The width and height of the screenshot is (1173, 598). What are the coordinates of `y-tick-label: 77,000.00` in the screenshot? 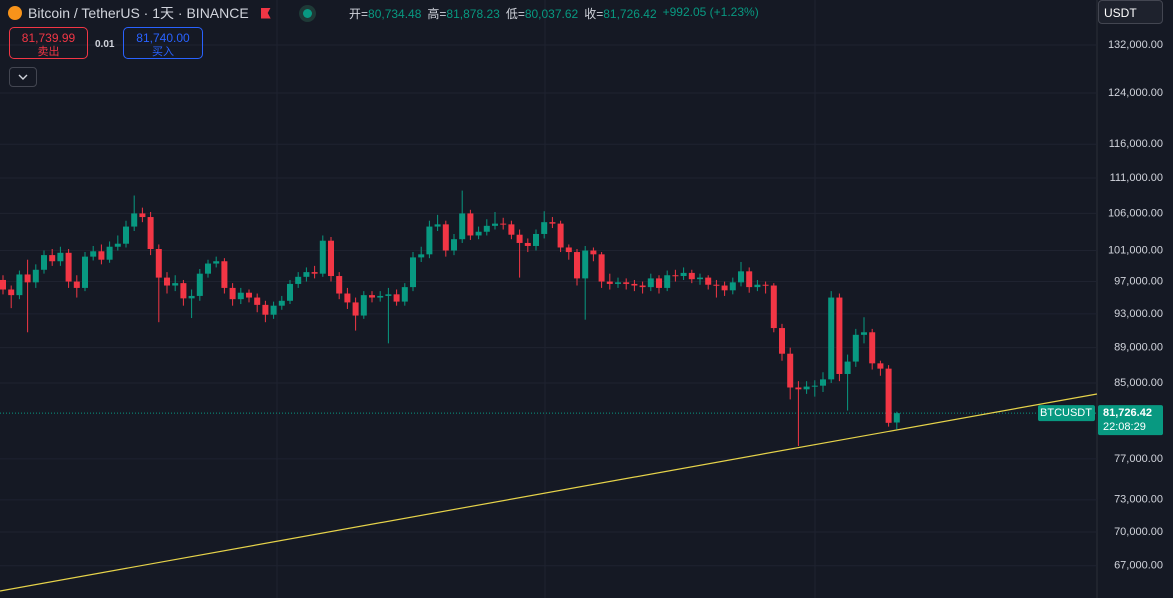 It's located at (1138, 459).